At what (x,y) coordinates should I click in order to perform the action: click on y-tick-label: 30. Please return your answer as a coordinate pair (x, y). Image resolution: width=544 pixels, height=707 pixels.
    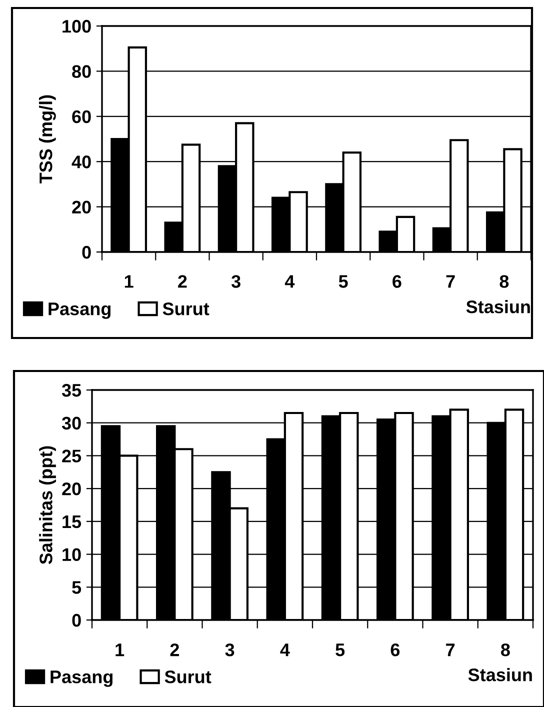
    Looking at the image, I should click on (71, 423).